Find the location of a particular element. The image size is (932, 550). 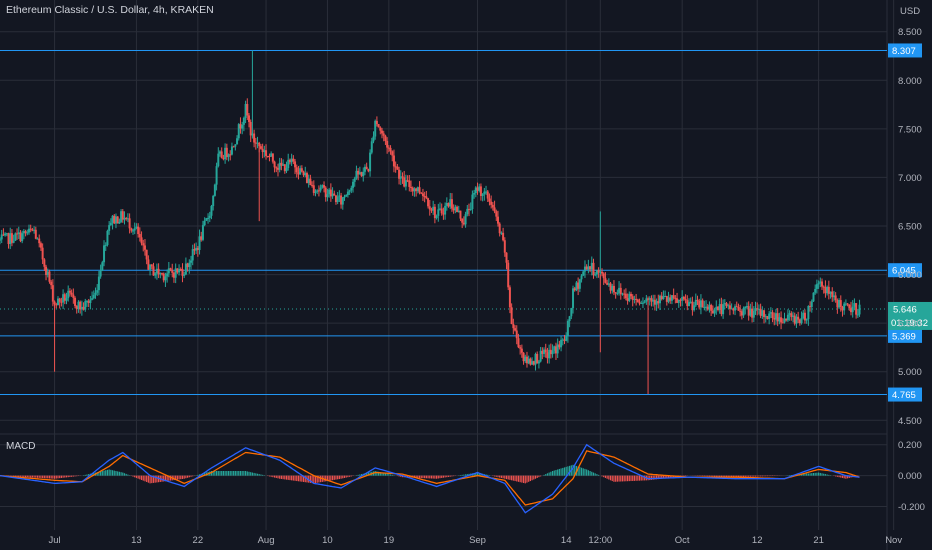

y-tick-label: 5.500 is located at coordinates (910, 324).